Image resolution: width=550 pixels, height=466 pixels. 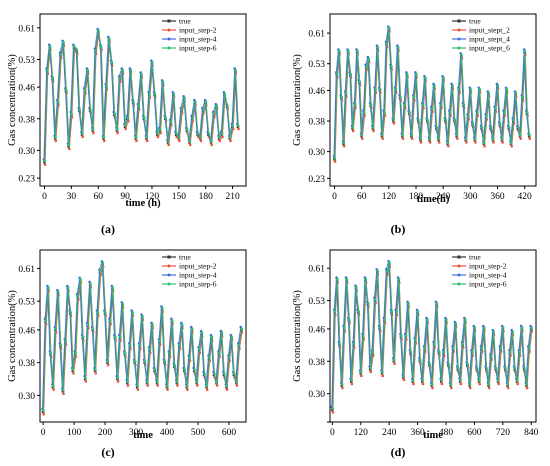 What do you see at coordinates (432, 94) in the screenshot?
I see `series-group` at bounding box center [432, 94].